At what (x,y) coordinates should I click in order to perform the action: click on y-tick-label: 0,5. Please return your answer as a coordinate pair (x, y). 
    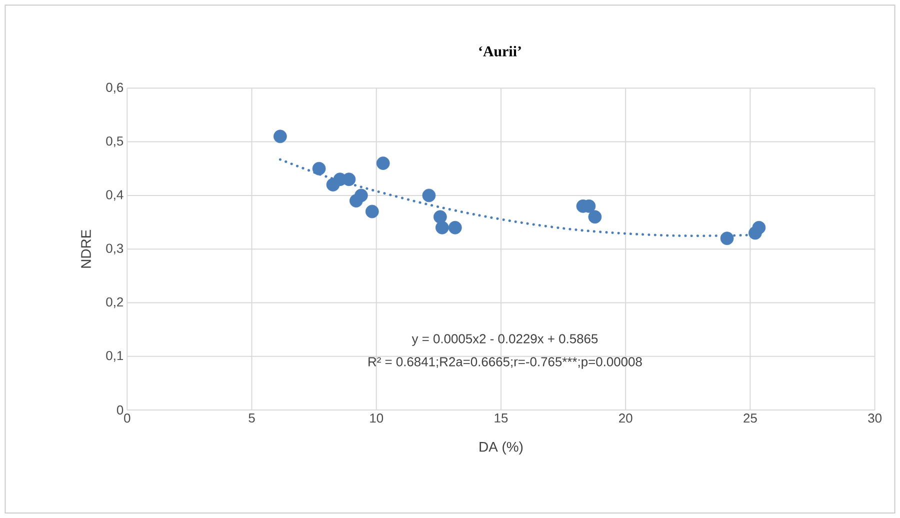
    Looking at the image, I should click on (115, 142).